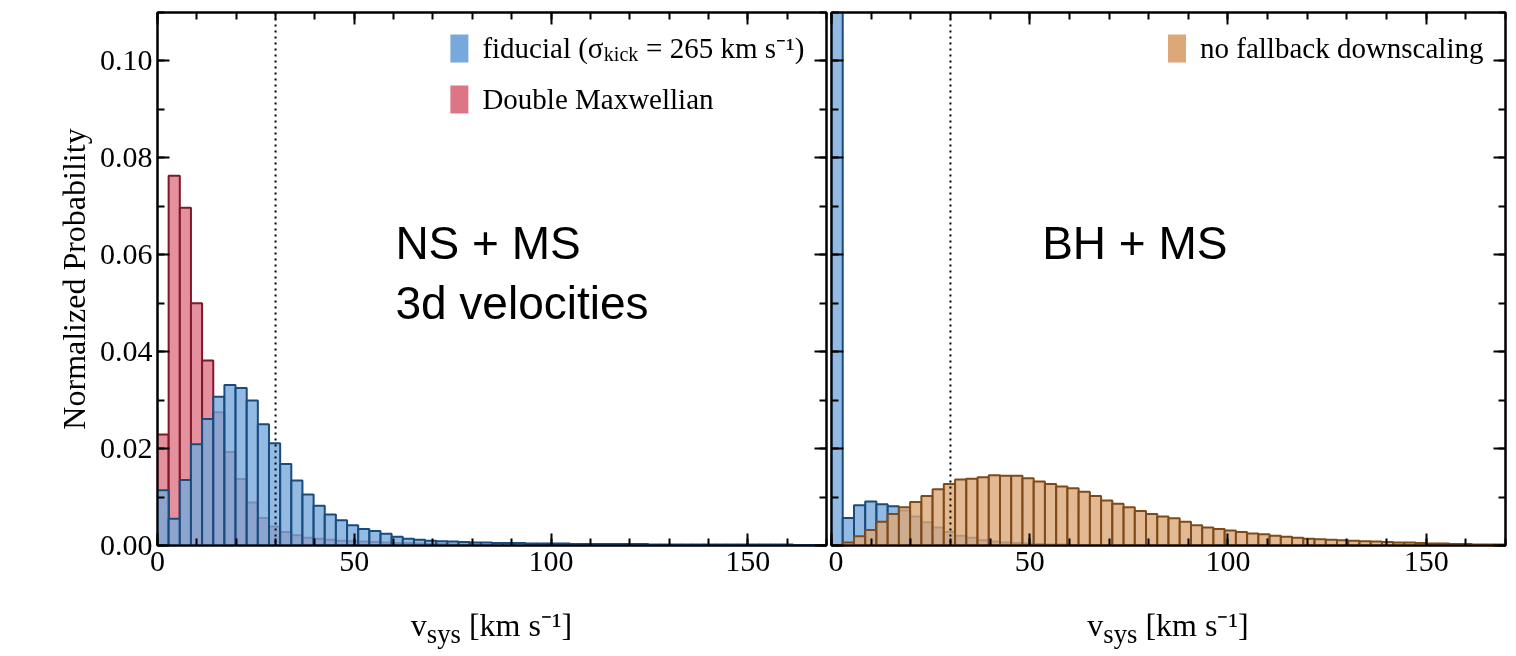  I want to click on y-tick-label: 0.08, so click(126, 157).